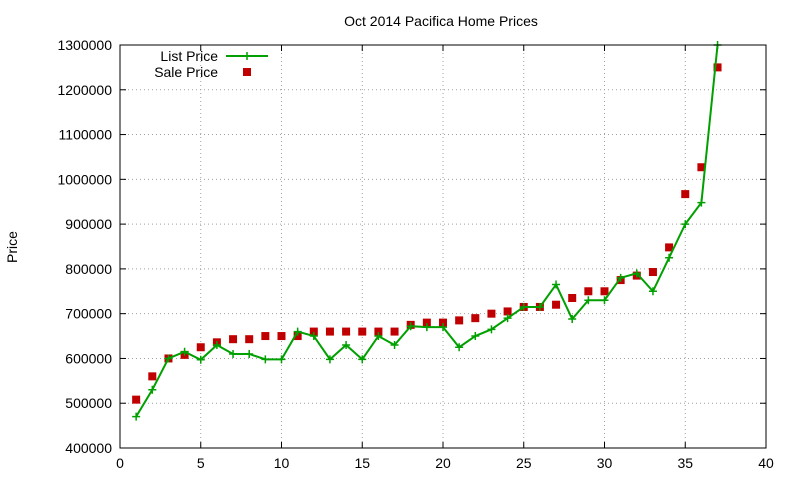  I want to click on legend-label-sale-price: Sale Price, so click(186, 72).